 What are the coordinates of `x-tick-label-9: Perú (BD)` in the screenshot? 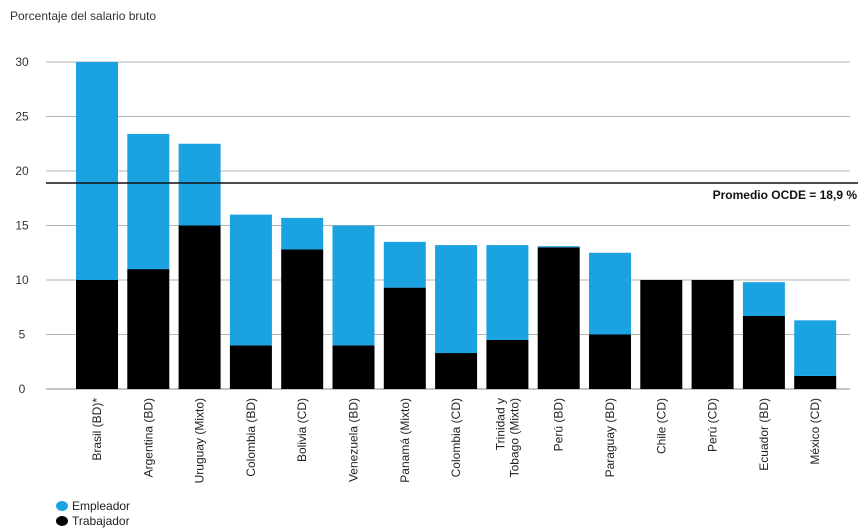 It's located at (559, 424).